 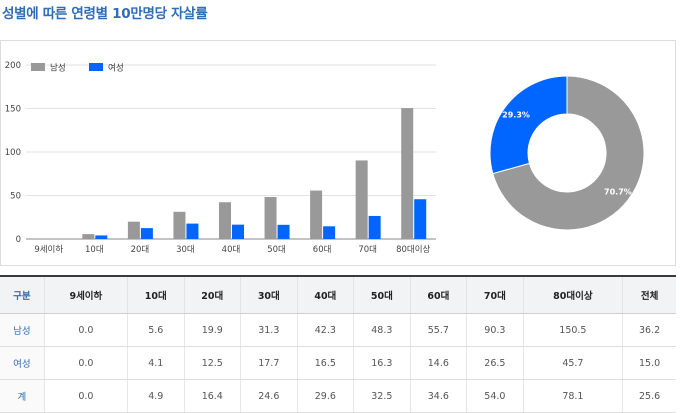 I want to click on table-cell: 45.7, so click(x=572, y=363).